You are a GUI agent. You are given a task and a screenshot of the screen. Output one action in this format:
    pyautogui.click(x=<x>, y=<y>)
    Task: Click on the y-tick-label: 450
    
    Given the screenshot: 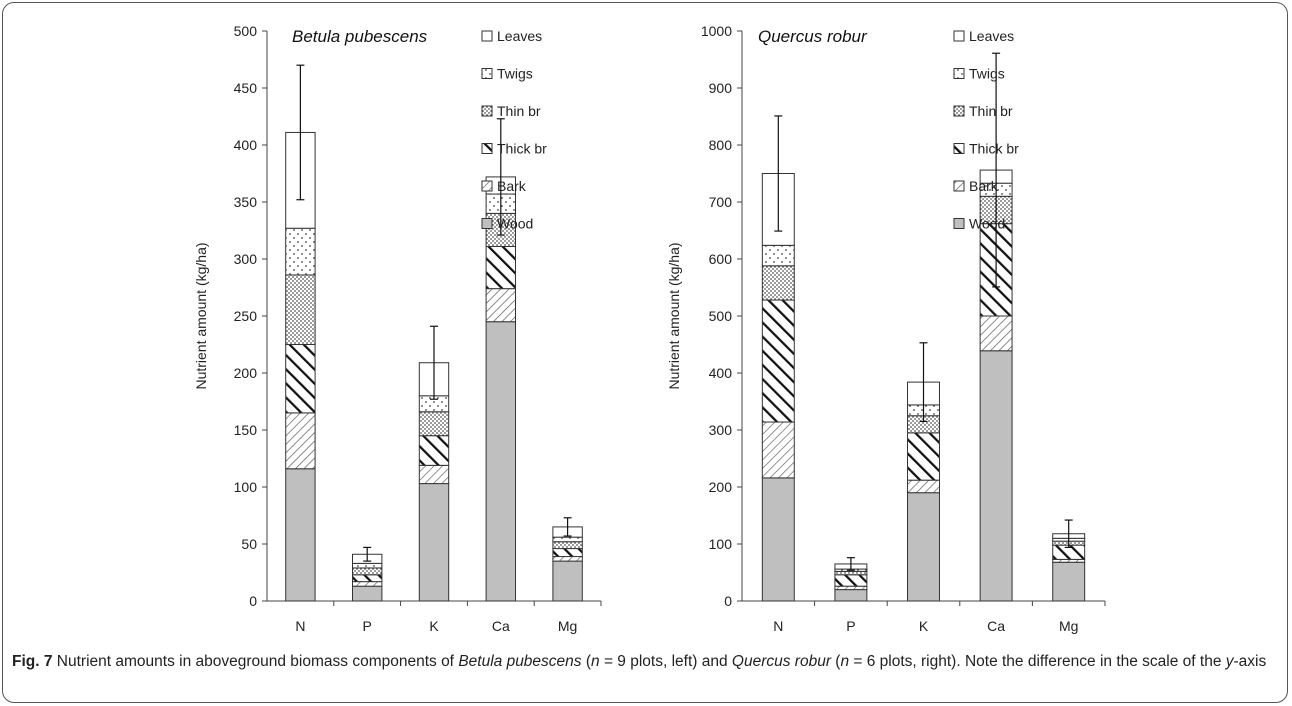 What is the action you would take?
    pyautogui.click(x=246, y=88)
    